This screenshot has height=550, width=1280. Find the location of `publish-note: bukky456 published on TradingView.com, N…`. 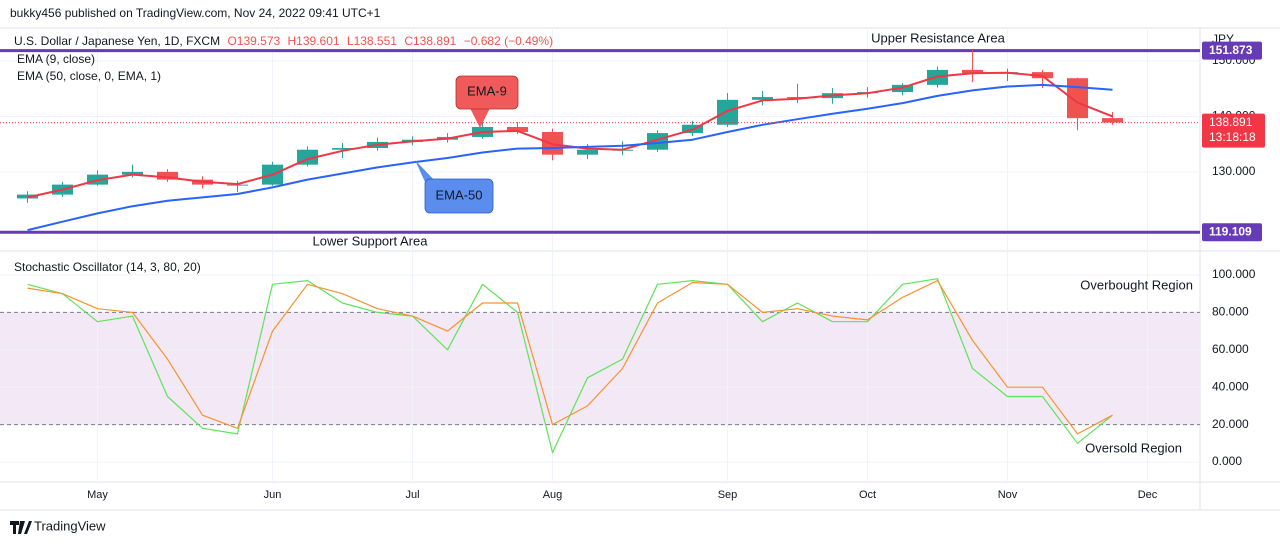

publish-note: bukky456 published on TradingView.com, N… is located at coordinates (195, 13).